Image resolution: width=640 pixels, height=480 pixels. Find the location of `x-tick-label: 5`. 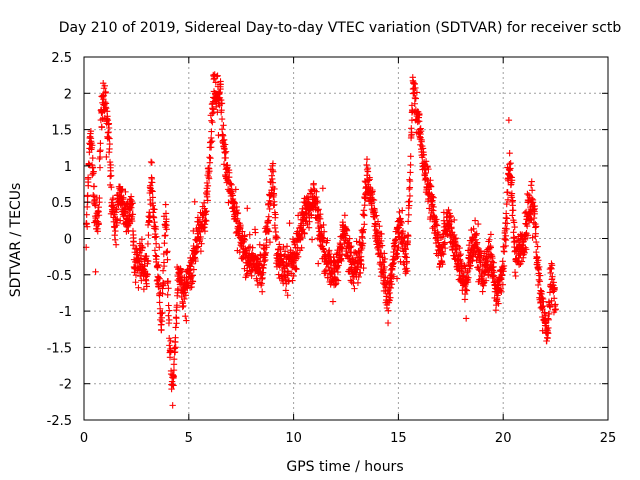

x-tick-label: 5 is located at coordinates (189, 438).